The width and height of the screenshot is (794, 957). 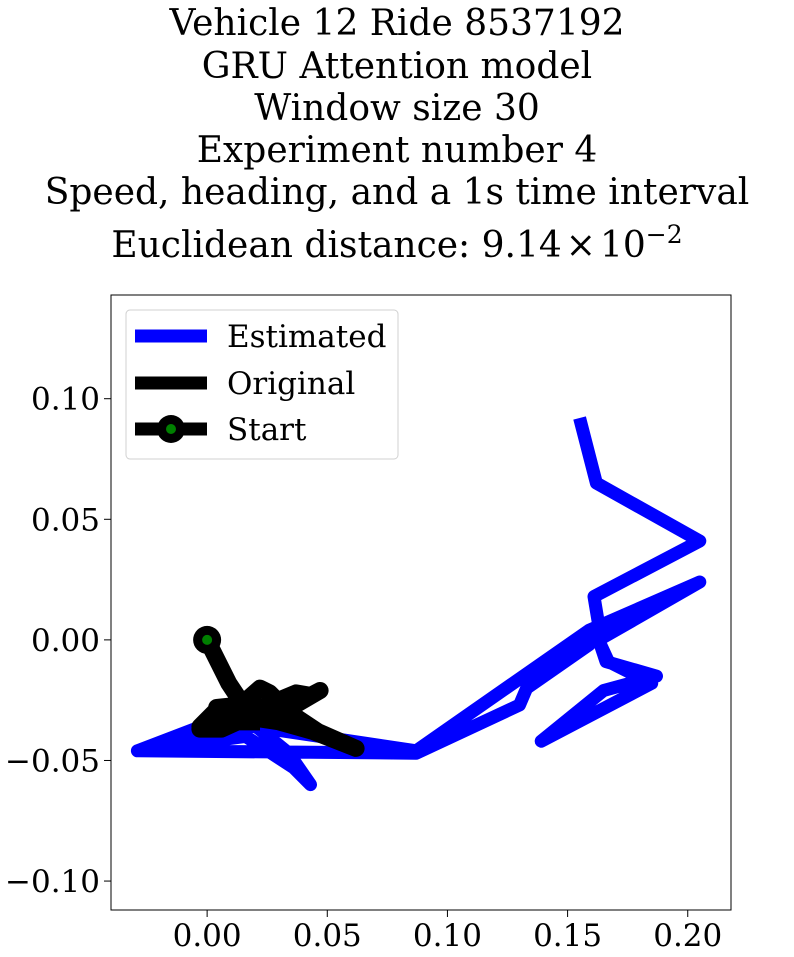 I want to click on distance-times: ×, so click(x=580, y=245).